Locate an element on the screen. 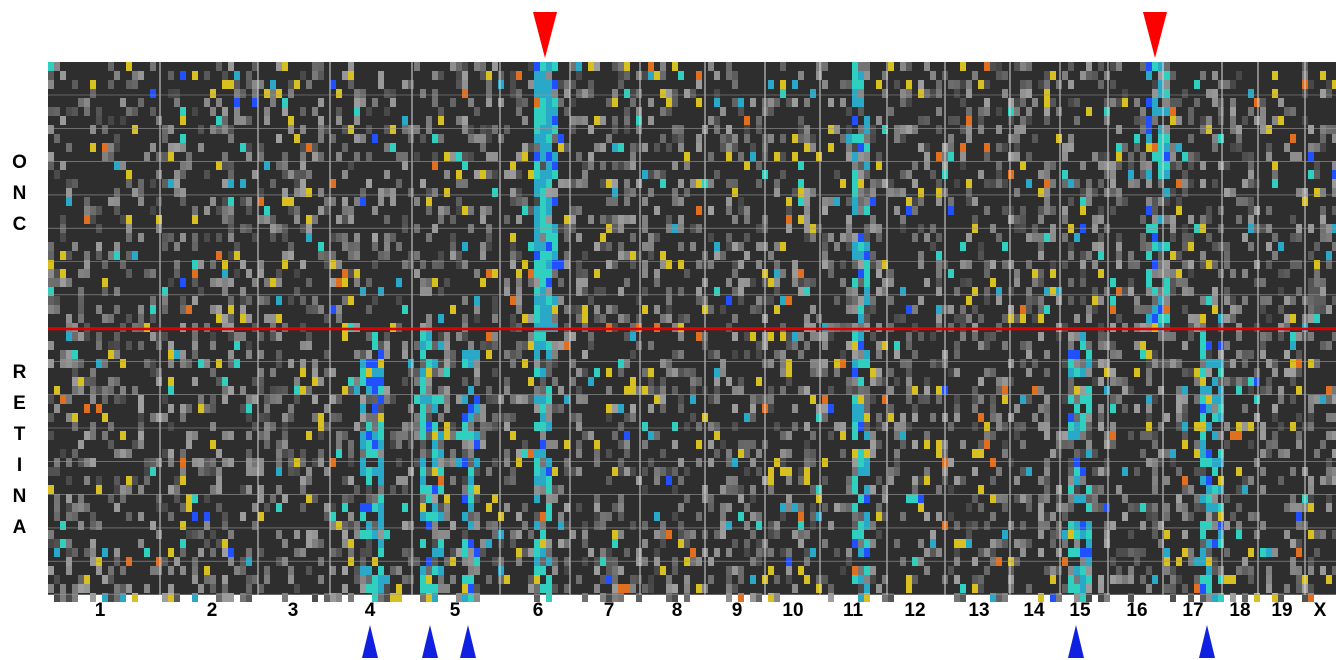  chromosome-label: X is located at coordinates (1320, 610).